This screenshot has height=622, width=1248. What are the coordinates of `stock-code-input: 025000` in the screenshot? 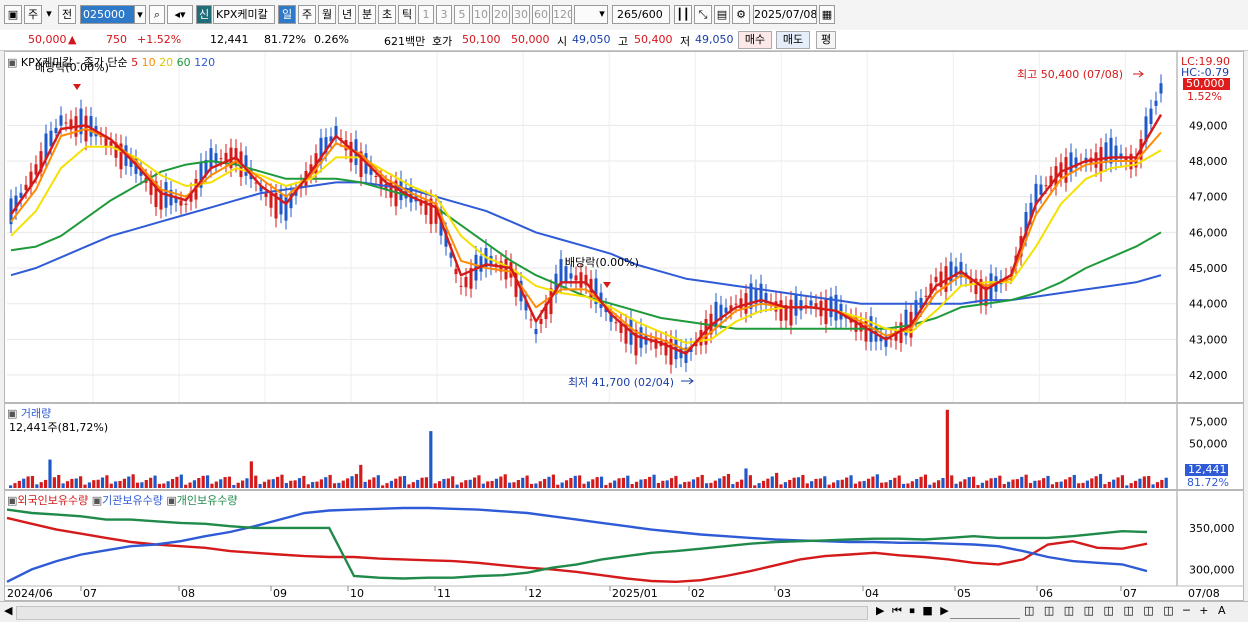 It's located at (108, 14).